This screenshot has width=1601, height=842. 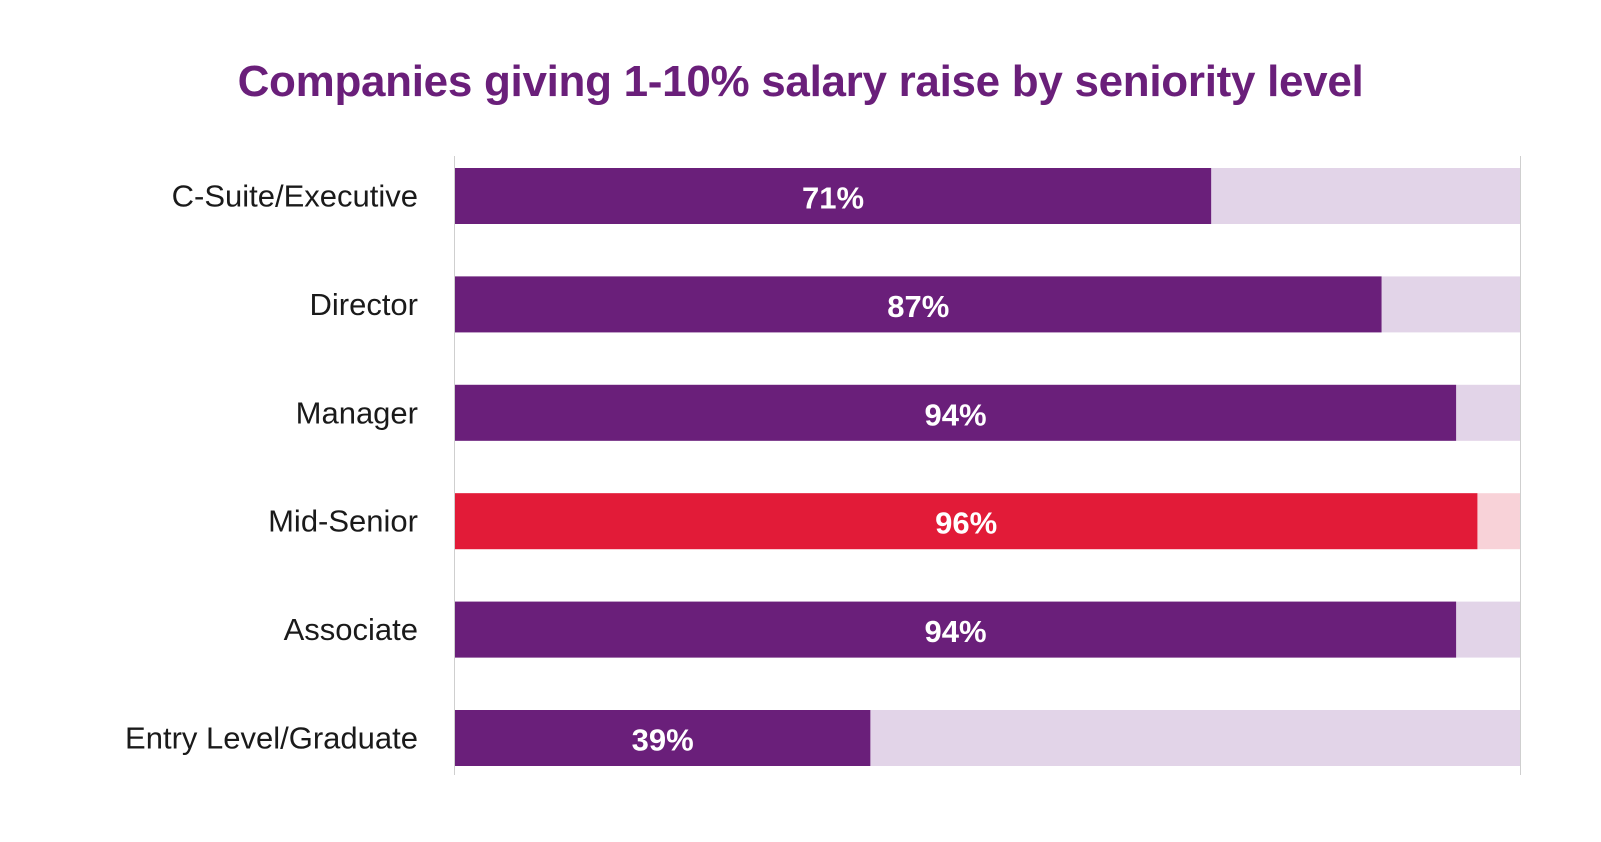 I want to click on value-label: 96%, so click(x=966, y=523).